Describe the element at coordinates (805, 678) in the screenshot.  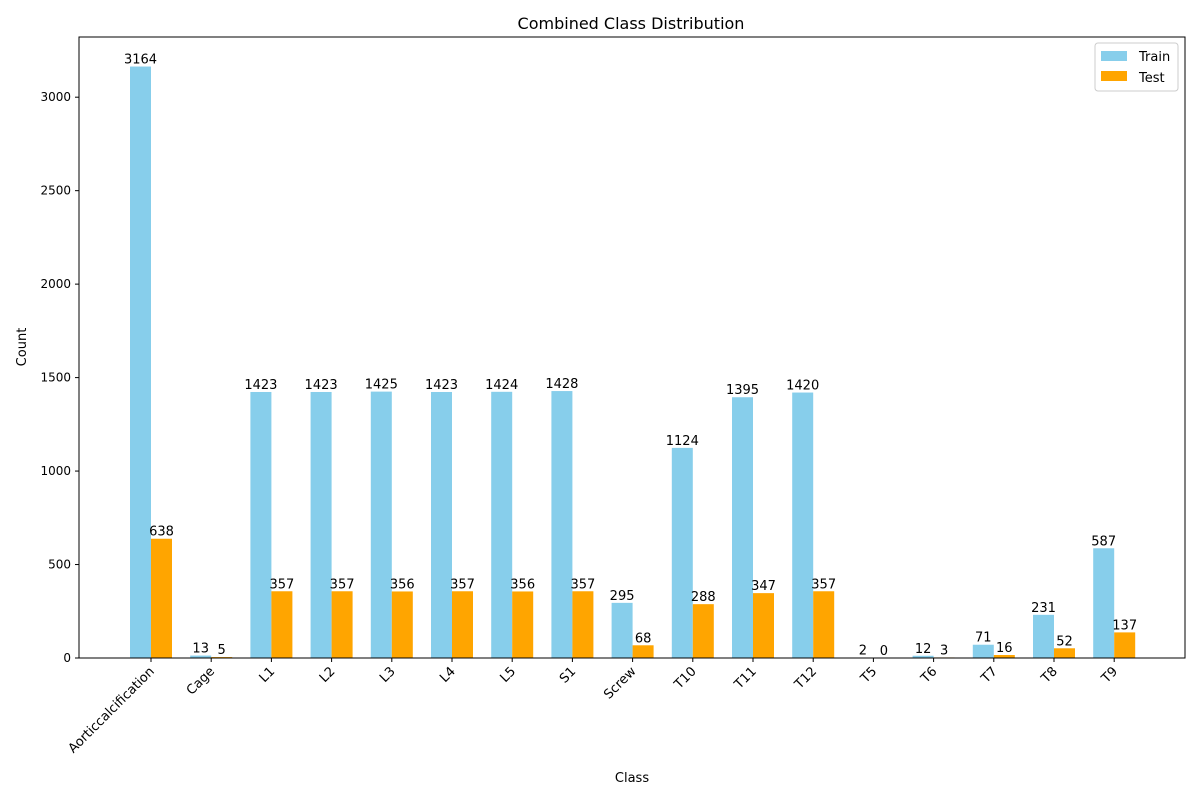
I see `x-tick-label: T12` at that location.